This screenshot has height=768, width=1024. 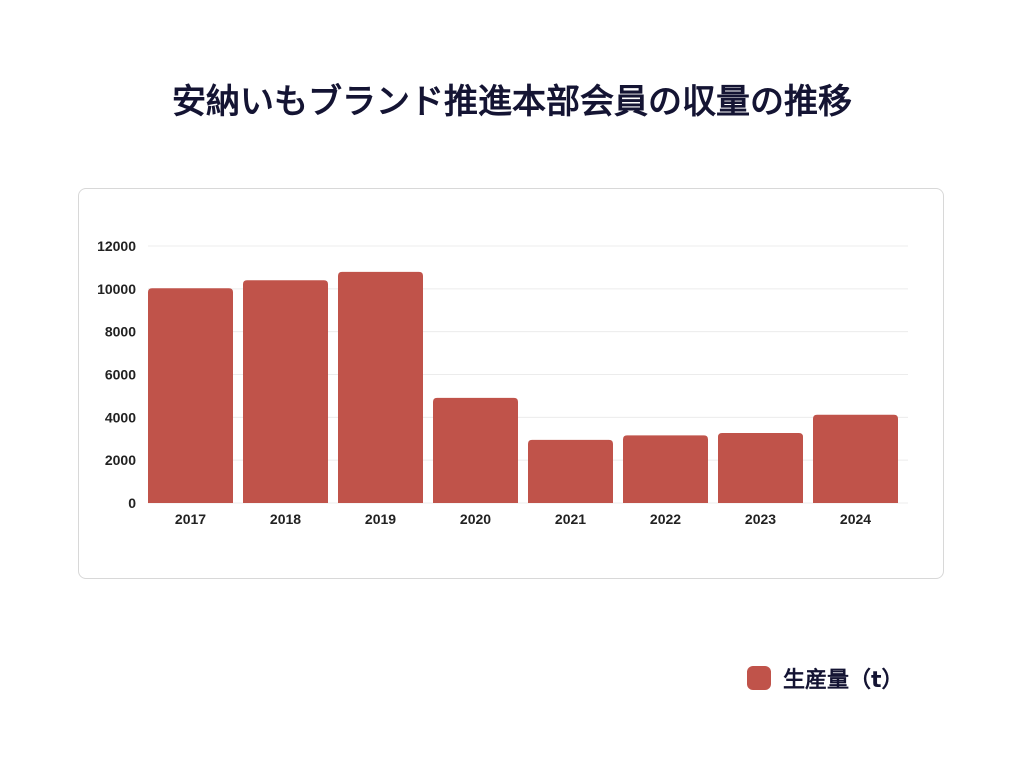 I want to click on x-tick-label: 2021, so click(x=570, y=519).